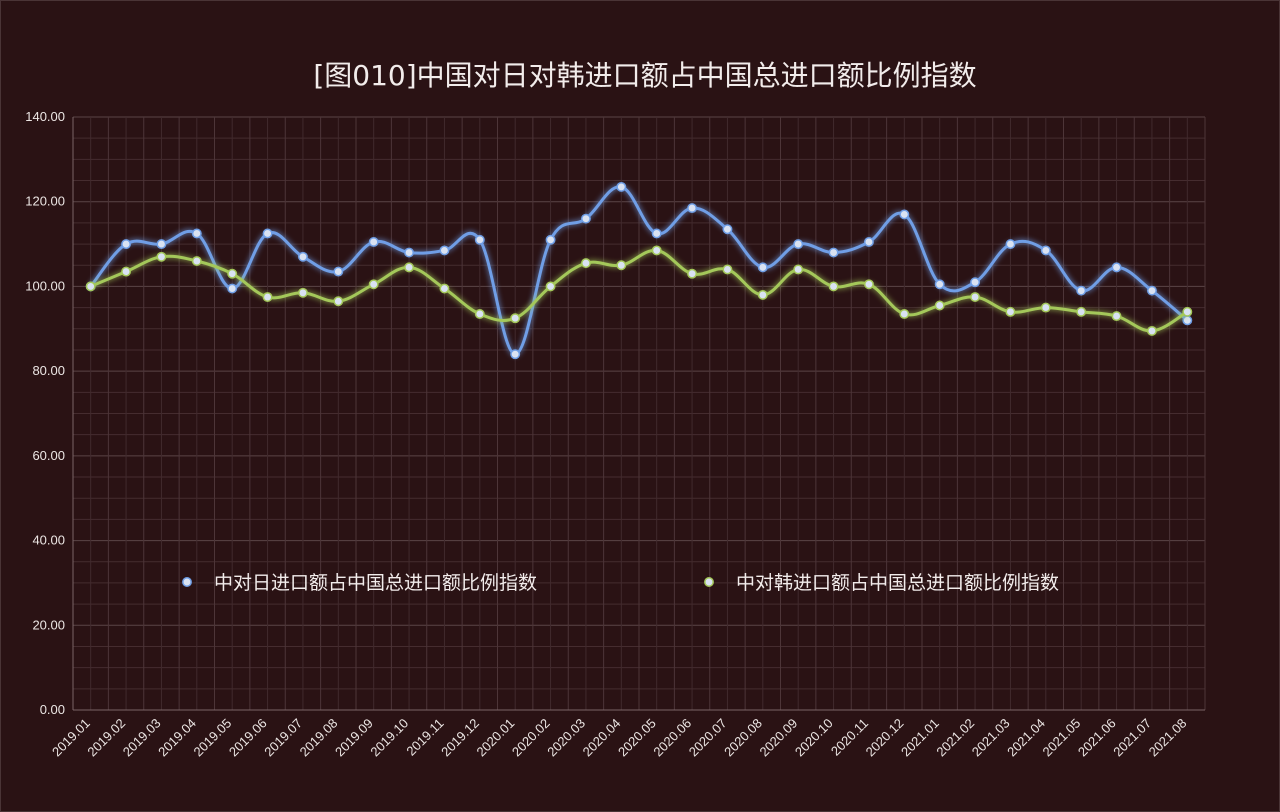 Image resolution: width=1280 pixels, height=812 pixels. Describe the element at coordinates (613, 583) in the screenshot. I see `legend: 中对日进口额占中国总进口额比例指数 中对韩进口额占中国总进口额比例指数` at that location.